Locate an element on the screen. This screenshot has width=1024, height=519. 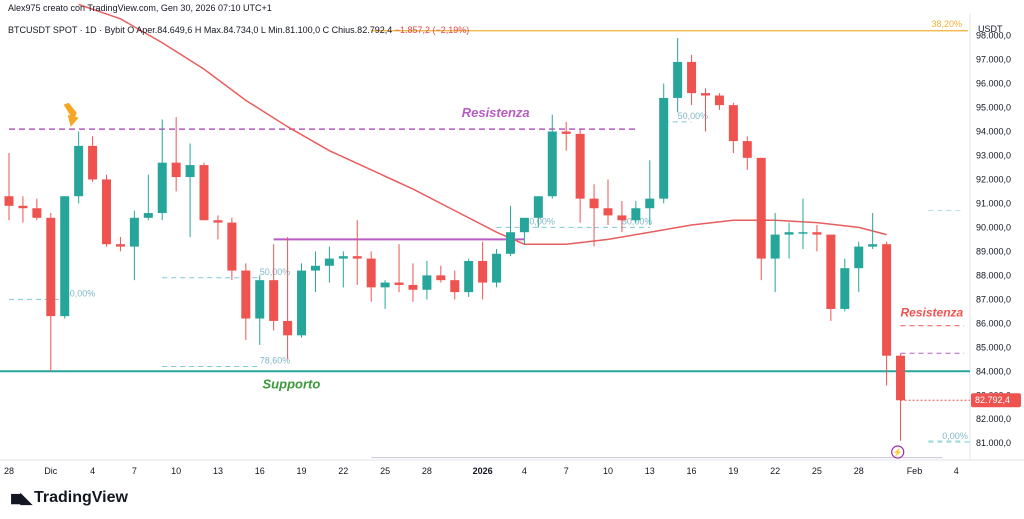
tradingview-logo: ◼◣ TradingView is located at coordinates (69, 498).